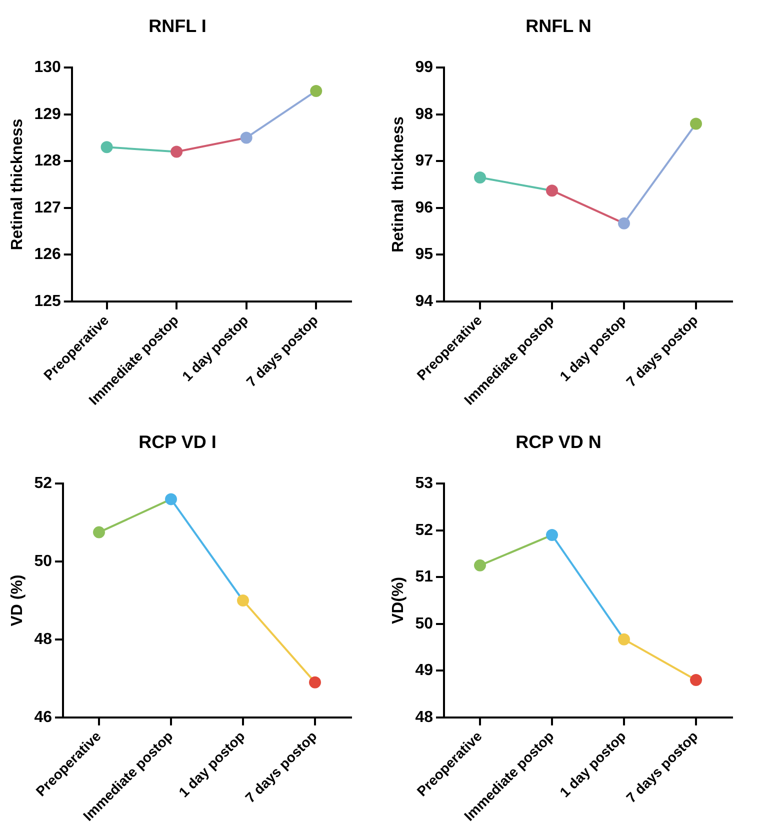  I want to click on y-tick-label: 128, so click(47, 161).